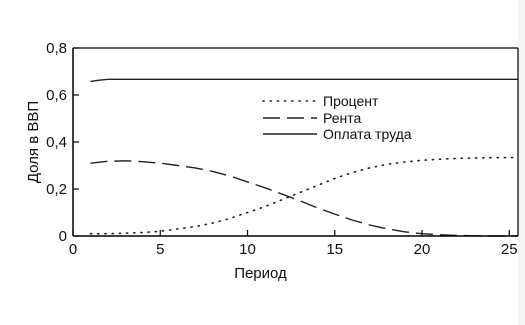 The image size is (525, 325). Describe the element at coordinates (56, 95) in the screenshot. I see `y-tick-label: 0,6` at that location.